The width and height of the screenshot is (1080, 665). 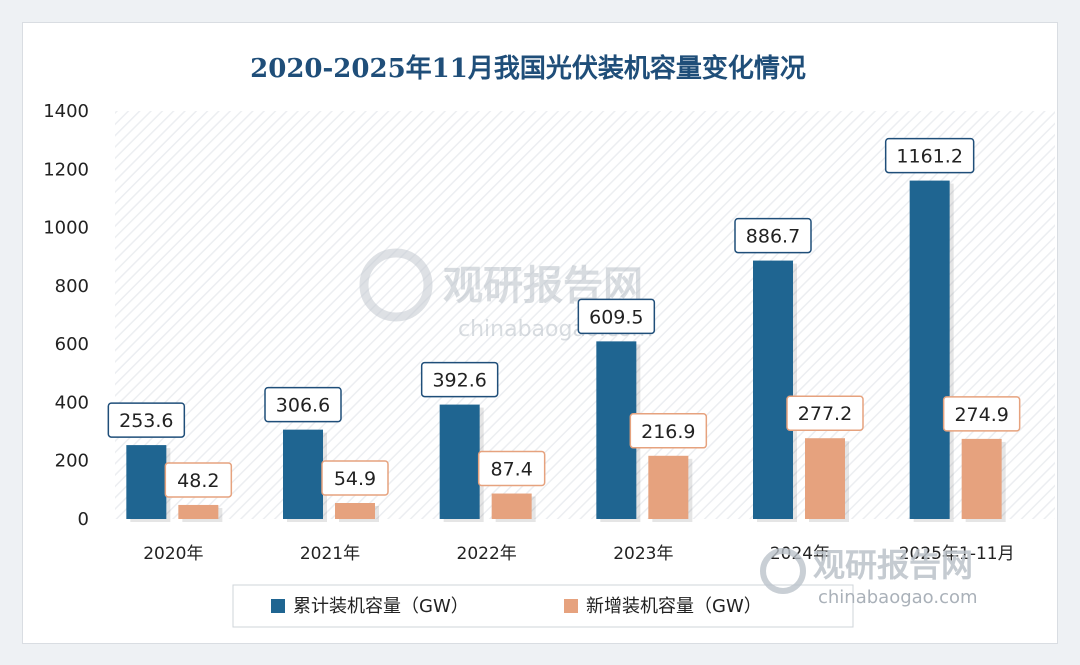 What do you see at coordinates (66, 111) in the screenshot?
I see `y-tick-label: 1400` at bounding box center [66, 111].